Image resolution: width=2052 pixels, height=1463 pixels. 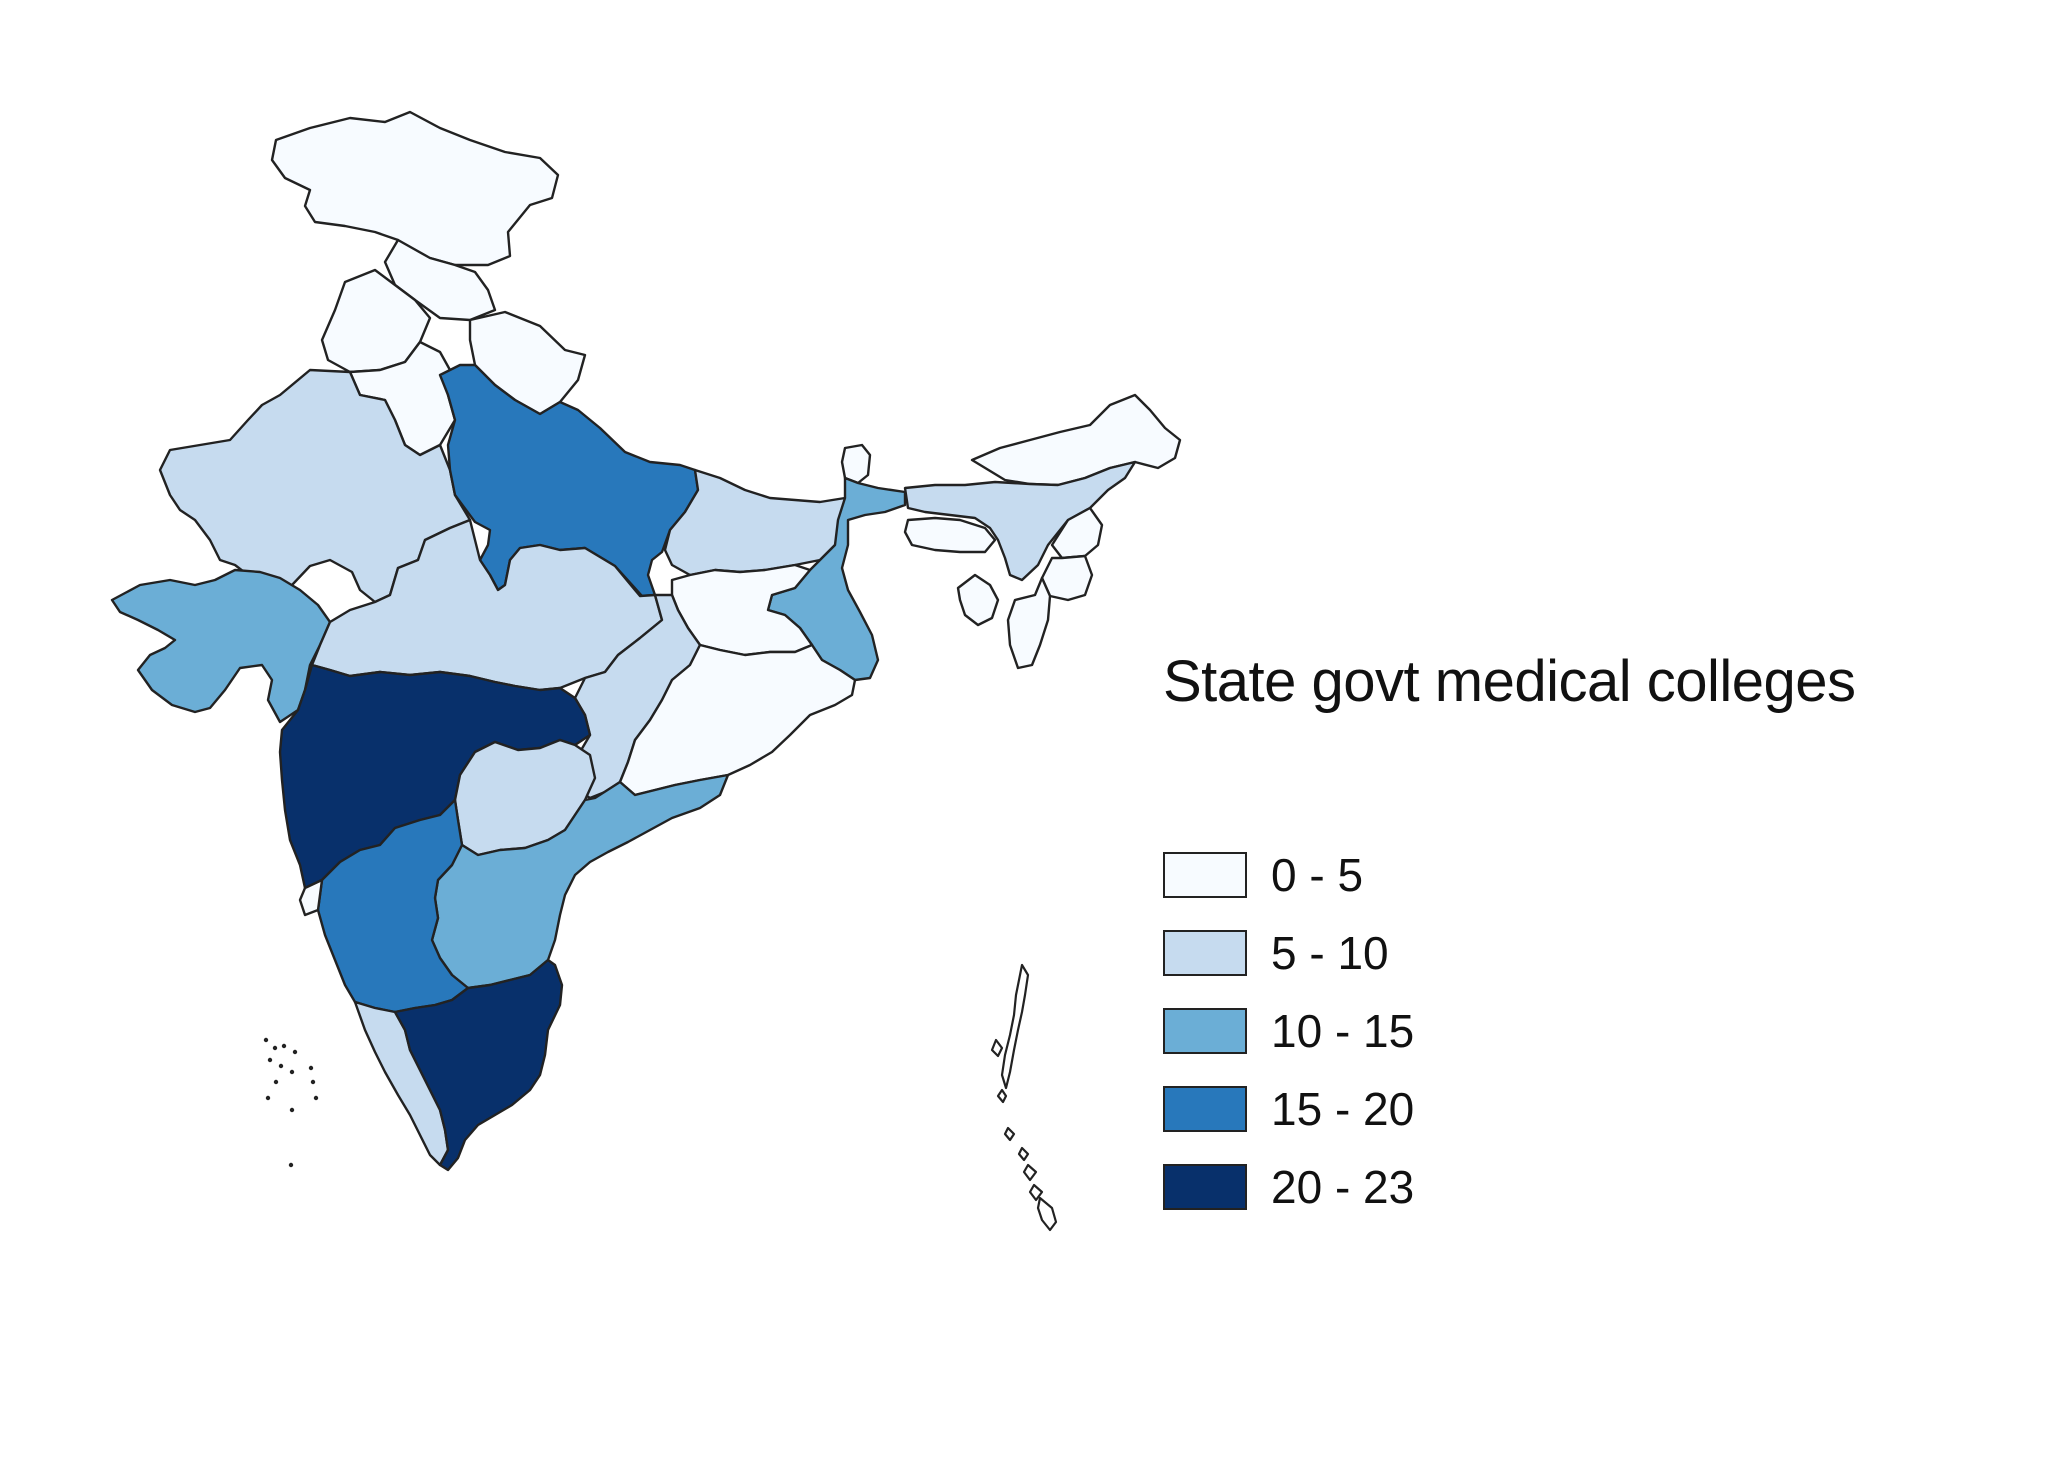 What do you see at coordinates (737, 720) in the screenshot?
I see `region-odisha` at bounding box center [737, 720].